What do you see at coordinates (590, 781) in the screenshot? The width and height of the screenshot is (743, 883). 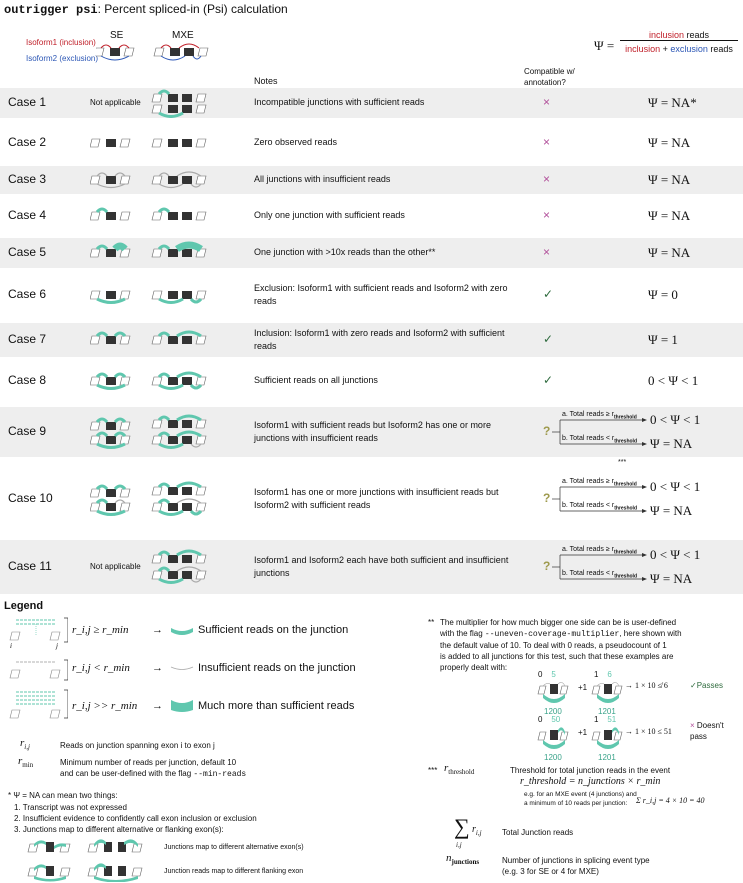 I see `threshold-equation: r_threshold = n_junctions × r_min` at bounding box center [590, 781].